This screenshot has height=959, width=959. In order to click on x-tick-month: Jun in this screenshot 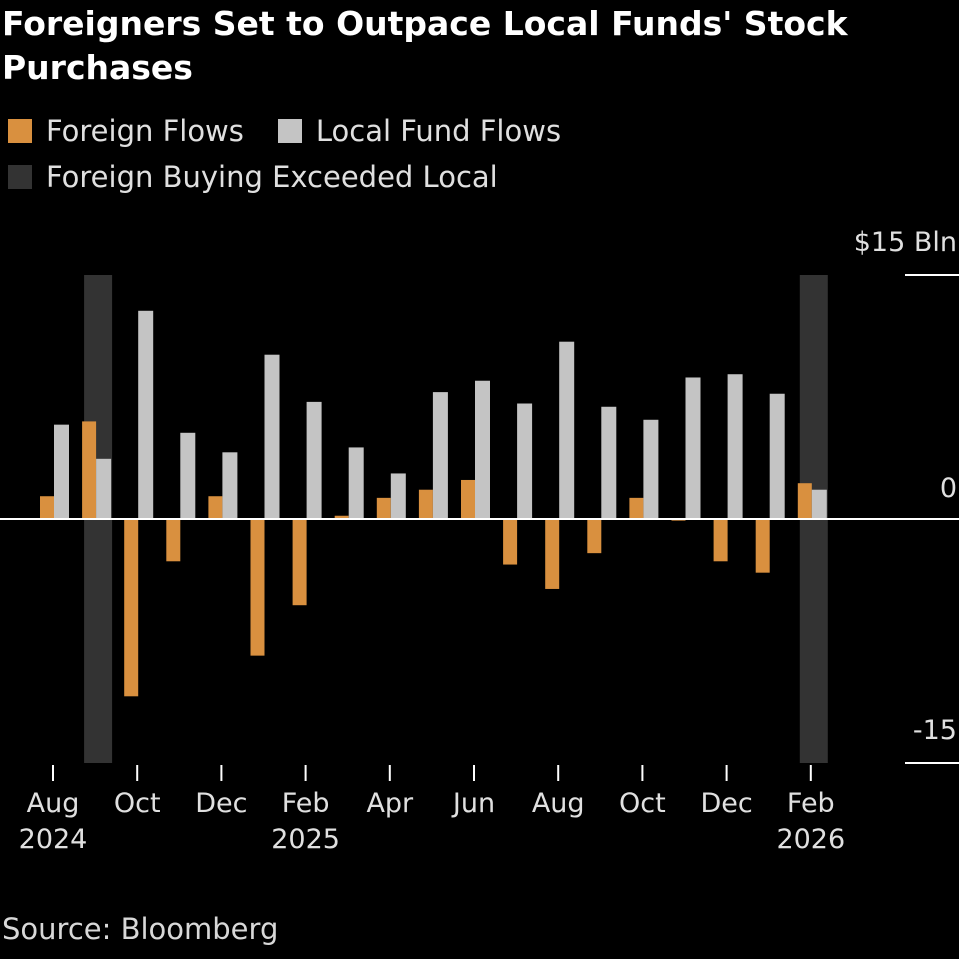, I will do `click(473, 803)`.